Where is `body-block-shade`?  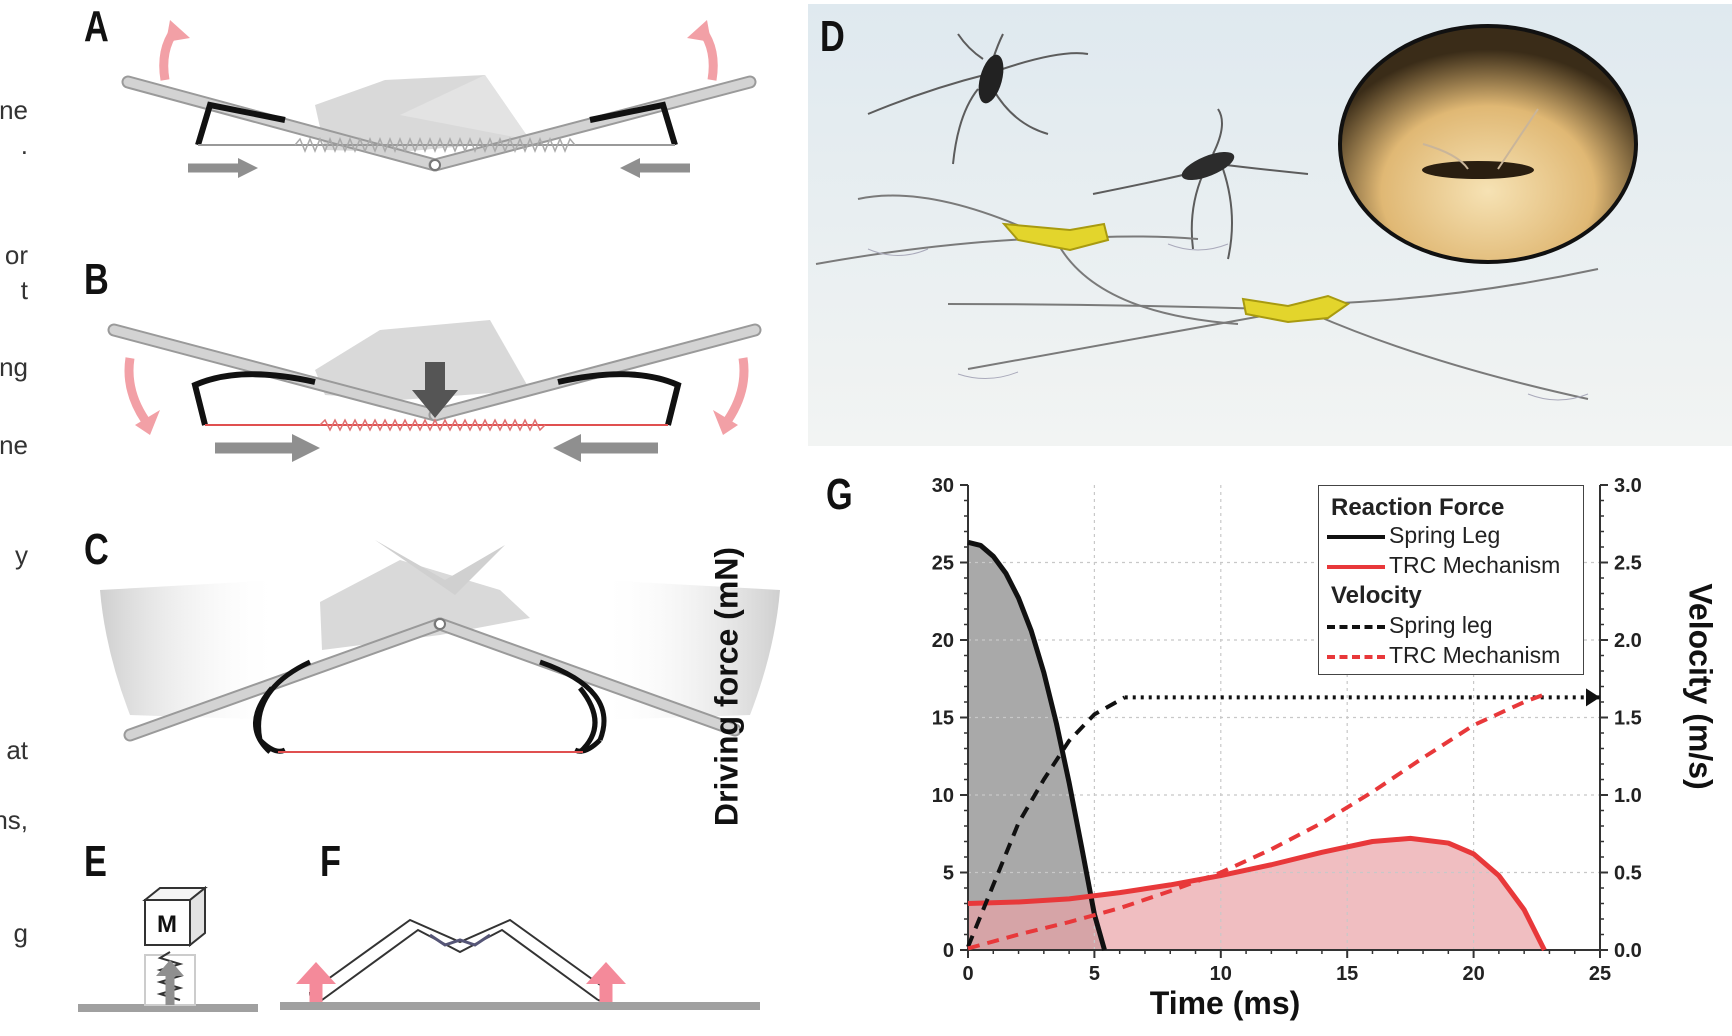 body-block-shade is located at coordinates (465, 107).